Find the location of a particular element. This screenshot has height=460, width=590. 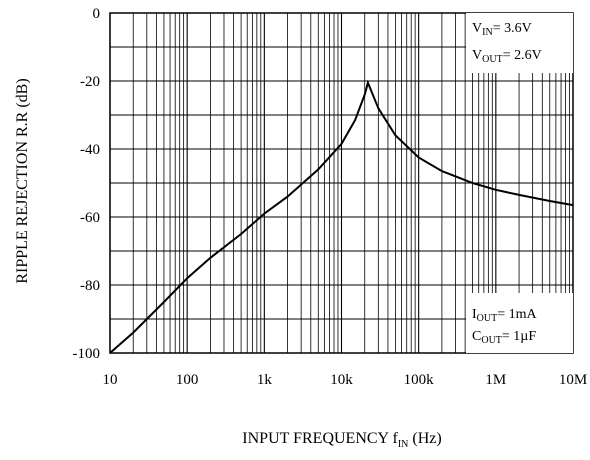

x-tick-label: 1k is located at coordinates (265, 380).